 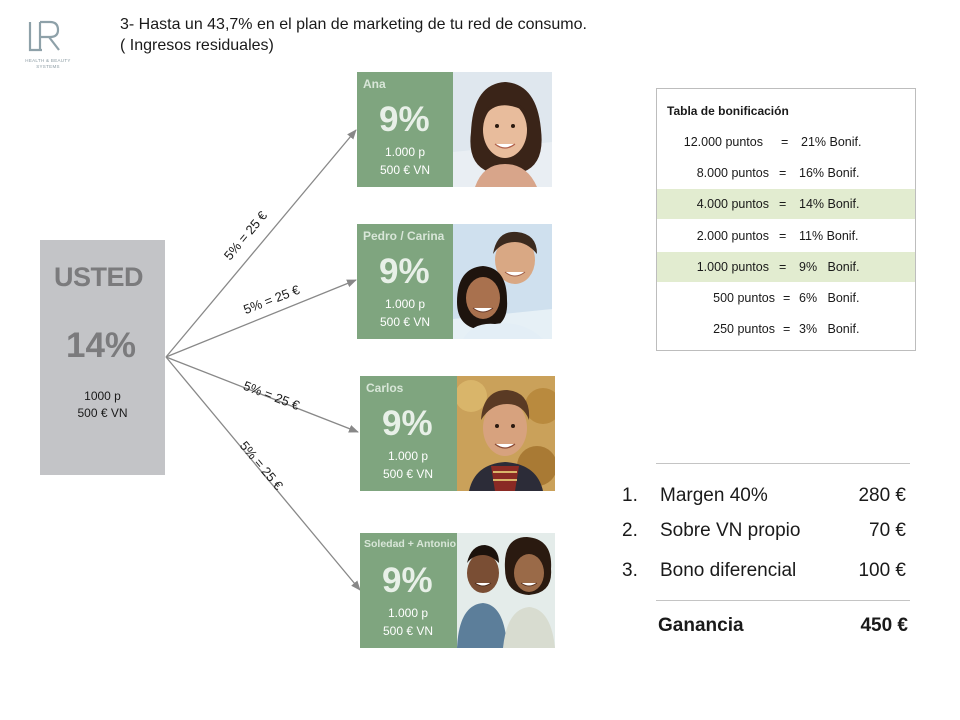 I want to click on bonus-table-title: Tabla de bonificación, so click(x=728, y=111).